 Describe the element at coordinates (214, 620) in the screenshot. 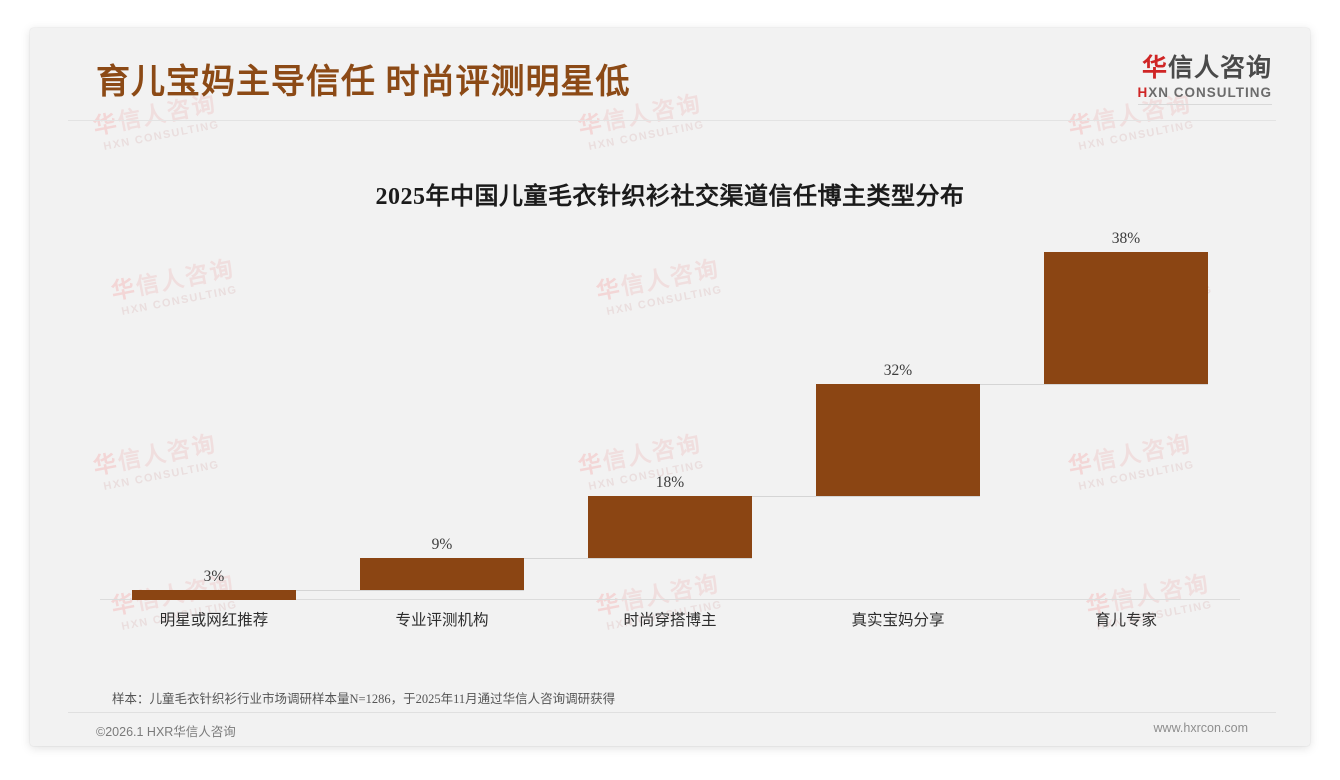

I see `x-axis-tick-label: 明星或网红推荐` at that location.